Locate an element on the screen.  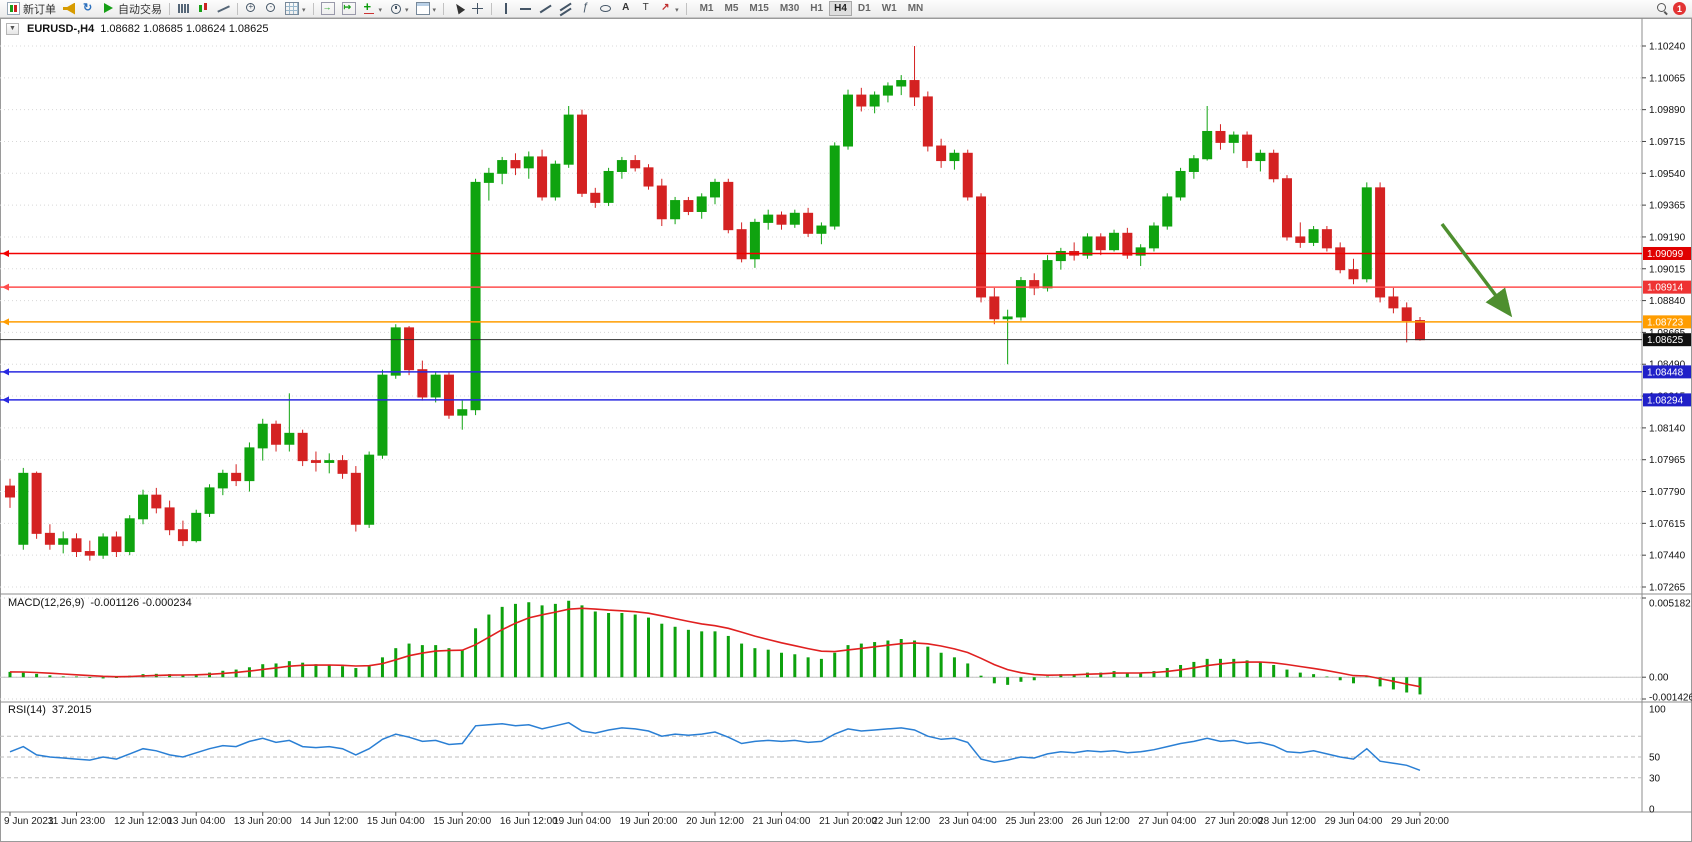
search-icon is located at coordinates (1662, 8).